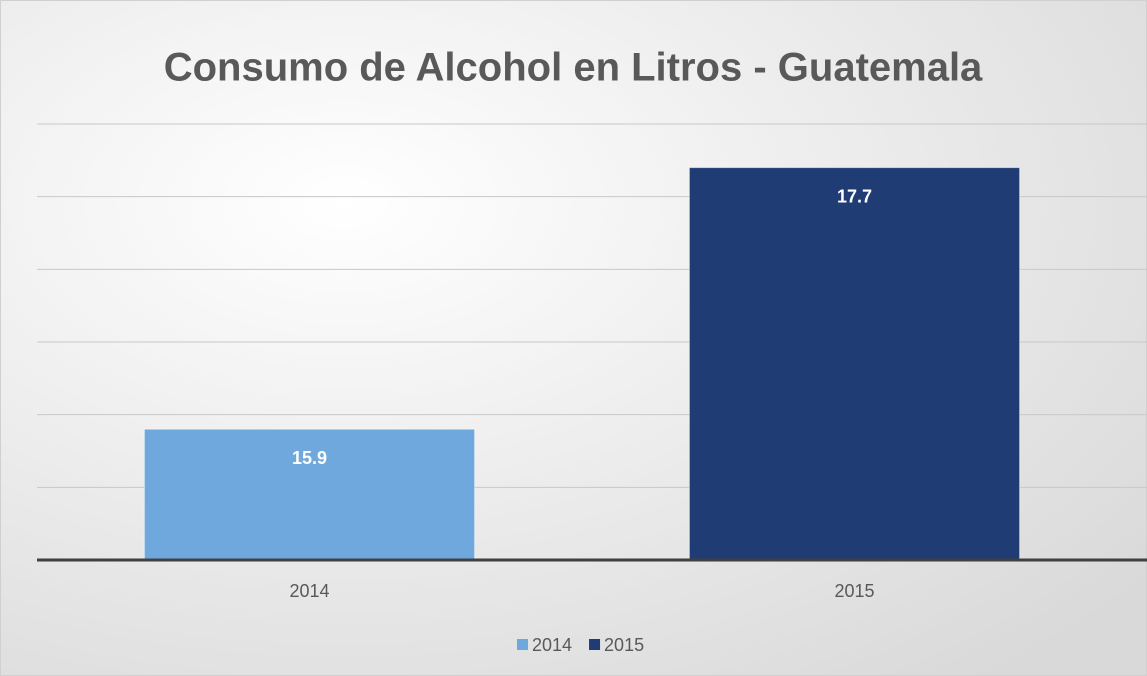 This screenshot has width=1147, height=676. Describe the element at coordinates (573, 68) in the screenshot. I see `chart-title: Consumo de Alcohol en Litros - Guatemala` at that location.